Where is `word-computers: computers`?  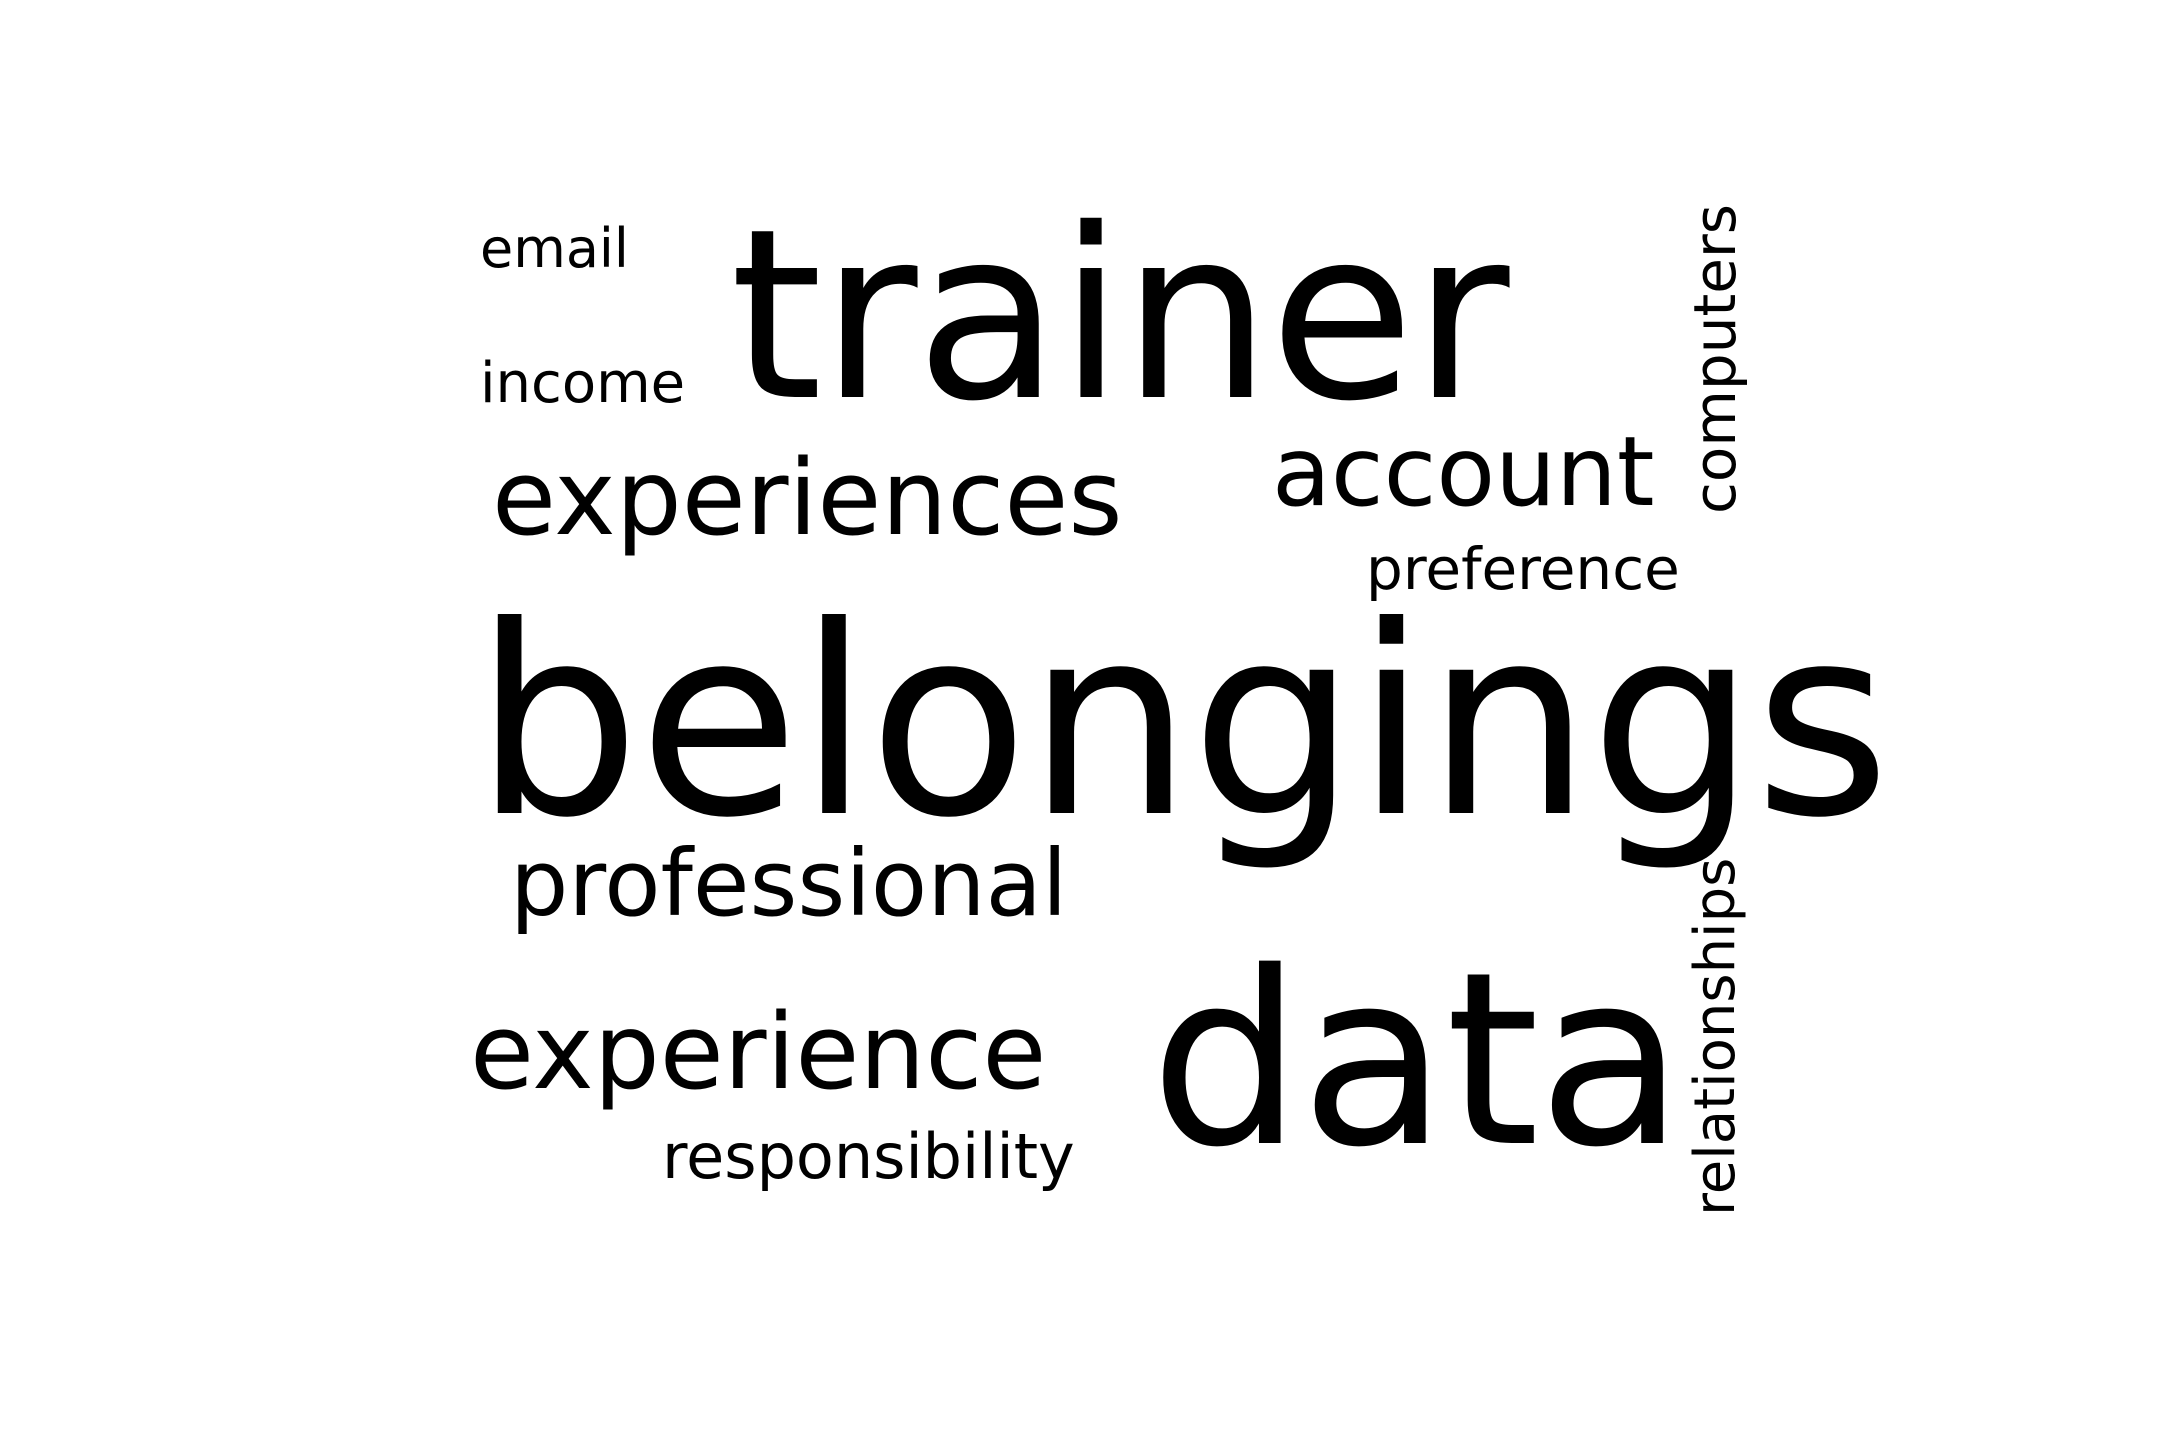
word-computers: computers is located at coordinates (1715, 359).